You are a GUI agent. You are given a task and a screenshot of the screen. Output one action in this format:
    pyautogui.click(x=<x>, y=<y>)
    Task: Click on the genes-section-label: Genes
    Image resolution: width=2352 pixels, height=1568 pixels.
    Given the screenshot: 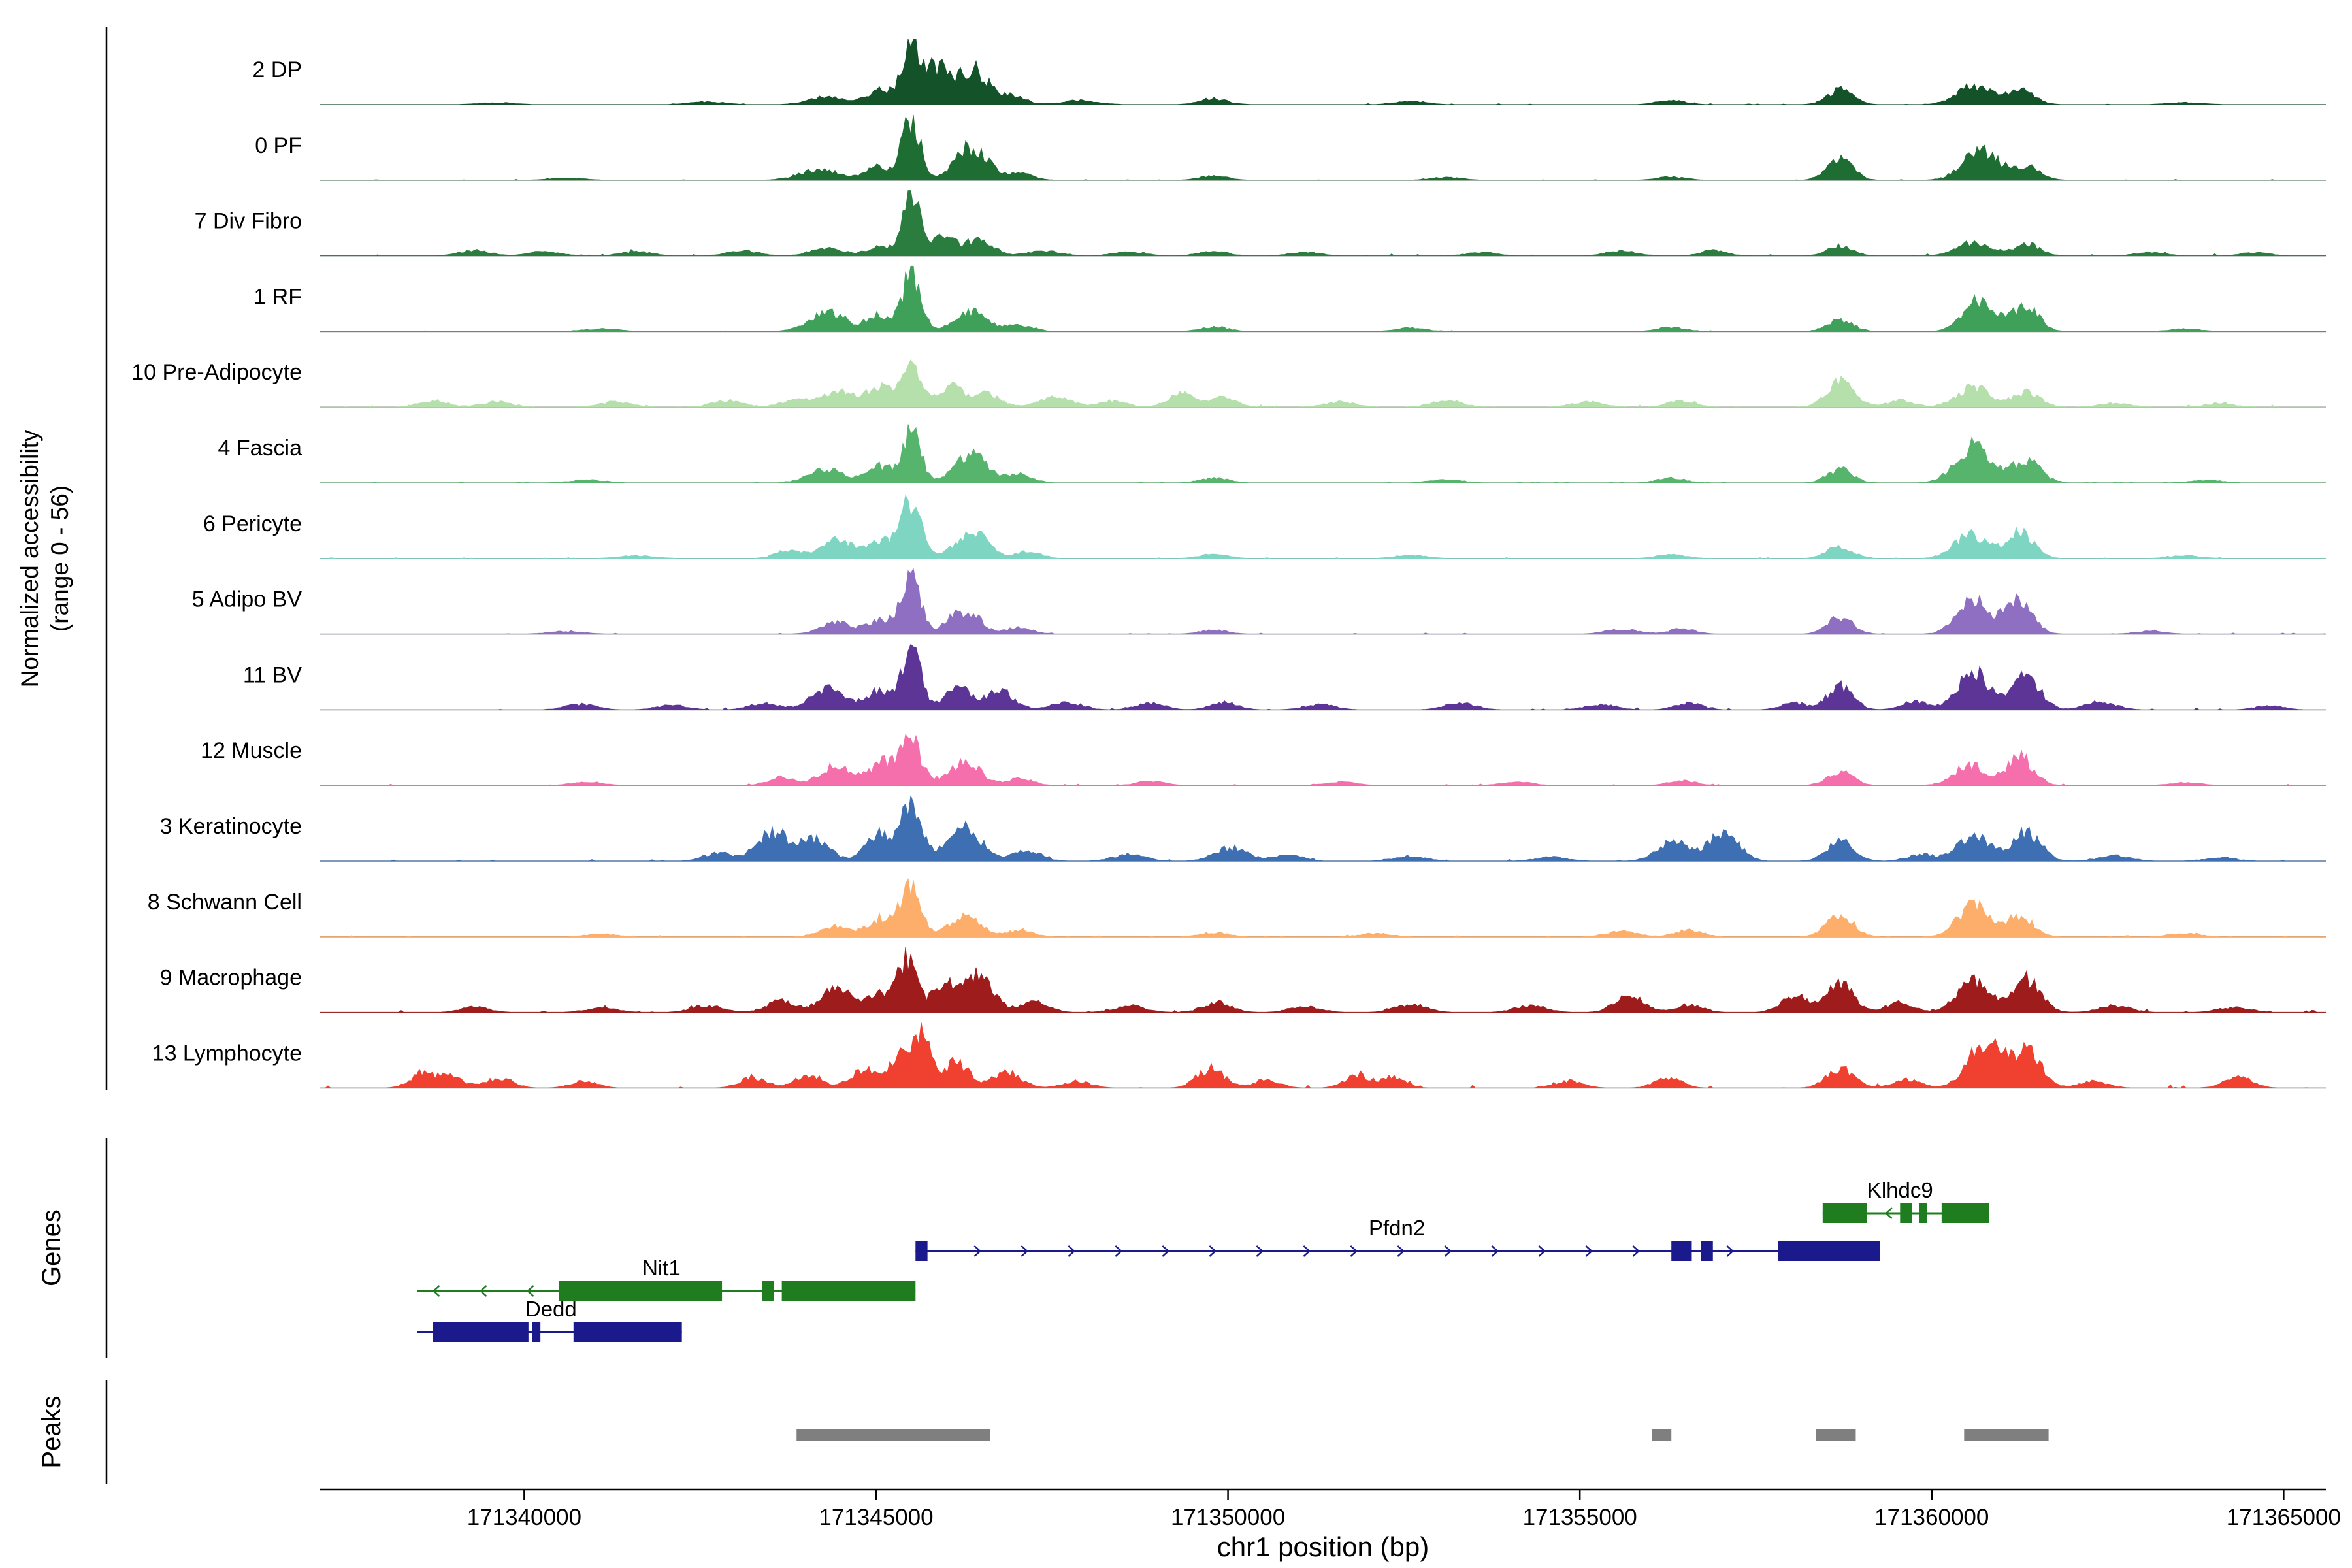 What is the action you would take?
    pyautogui.click(x=51, y=1247)
    